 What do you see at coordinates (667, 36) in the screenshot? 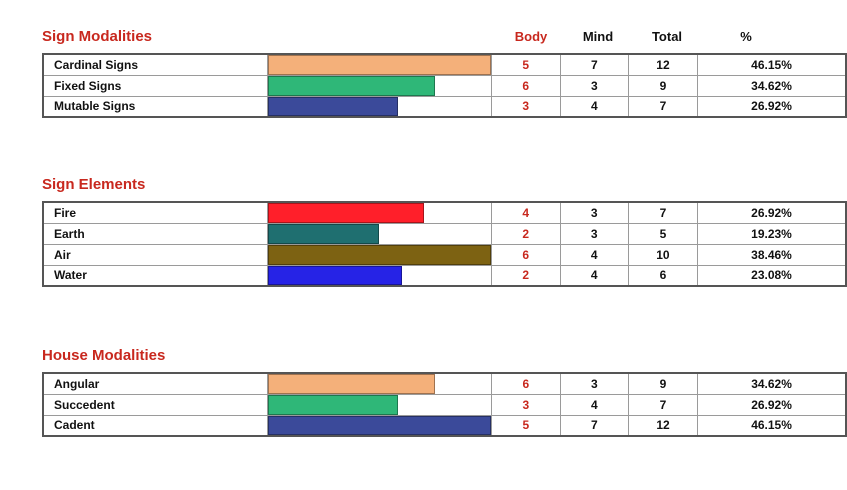
I see `header-total: Total` at bounding box center [667, 36].